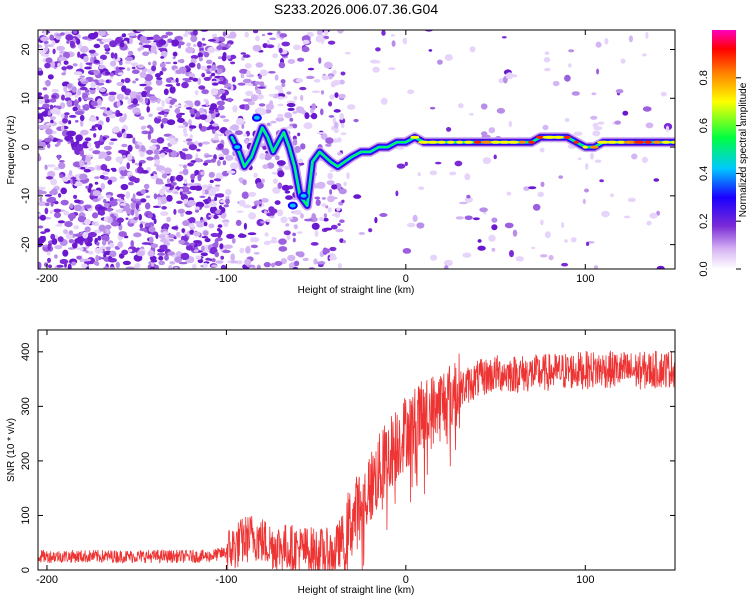  What do you see at coordinates (26, 98) in the screenshot?
I see `y-tick-label: 10` at bounding box center [26, 98].